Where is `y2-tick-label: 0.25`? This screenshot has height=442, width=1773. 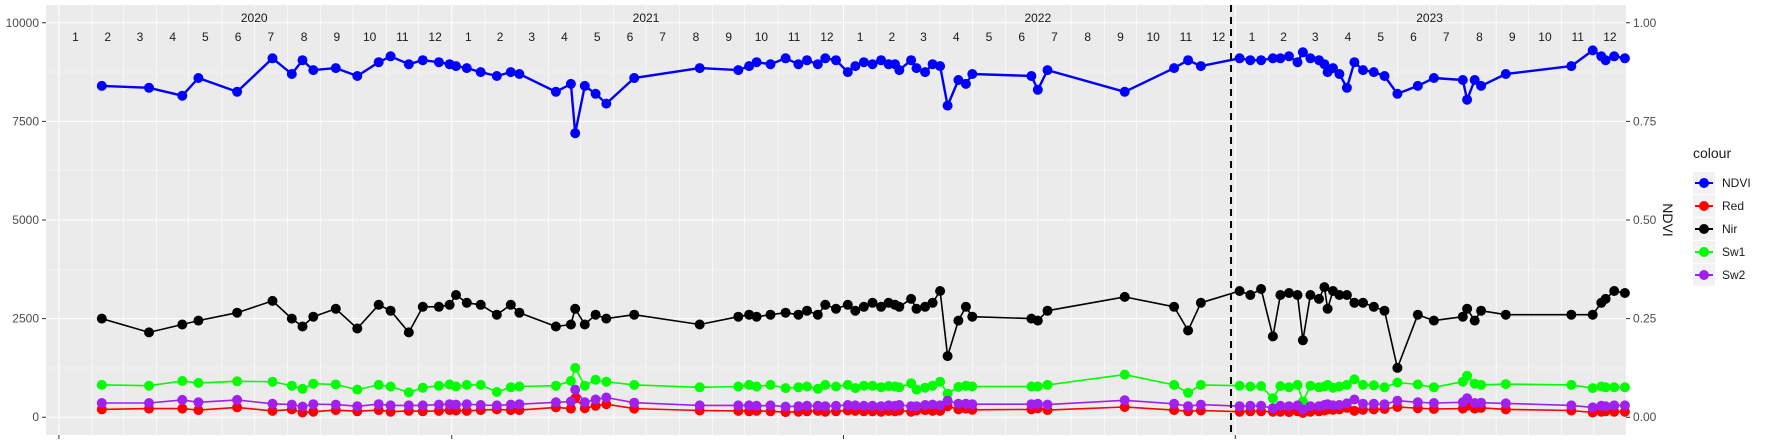
y2-tick-label: 0.25 is located at coordinates (1645, 319).